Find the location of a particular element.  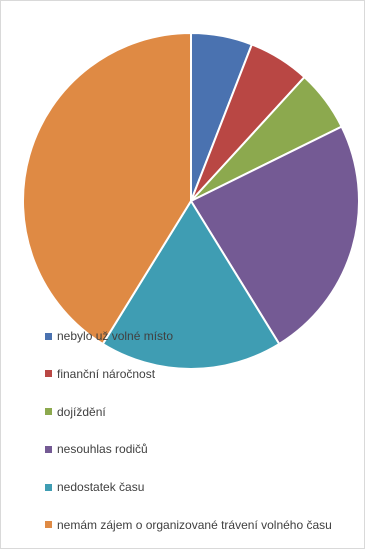

legend-item: nebylo už volné místo is located at coordinates (205, 336).